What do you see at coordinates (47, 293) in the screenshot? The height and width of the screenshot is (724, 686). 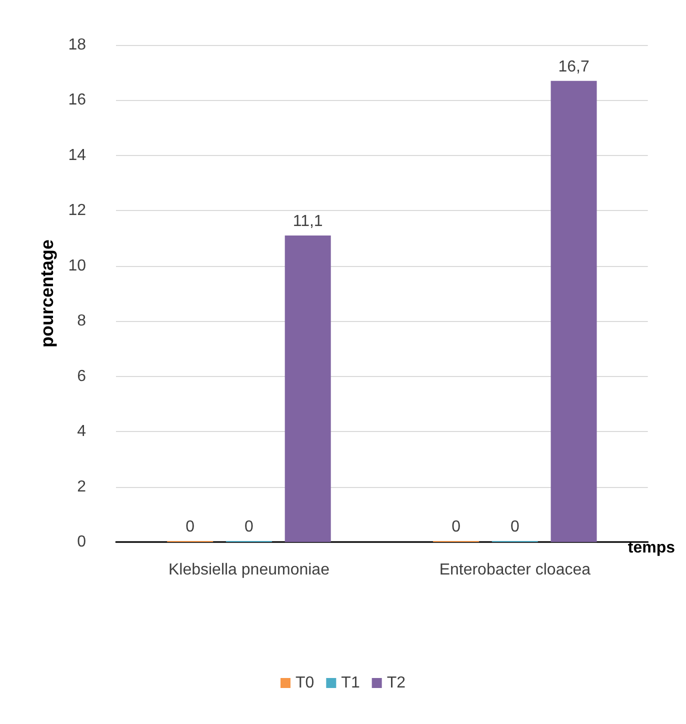 I see `y-axis-title: pourcentage` at bounding box center [47, 293].